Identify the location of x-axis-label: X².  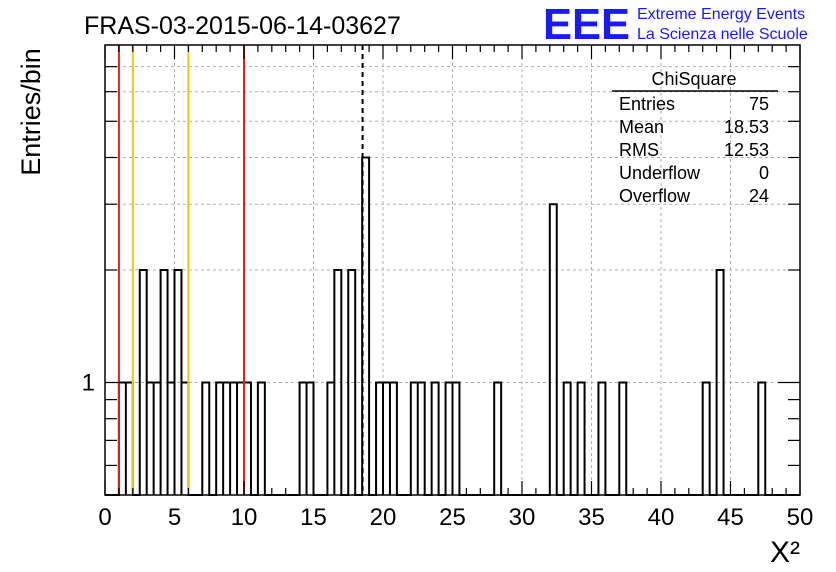
(785, 552).